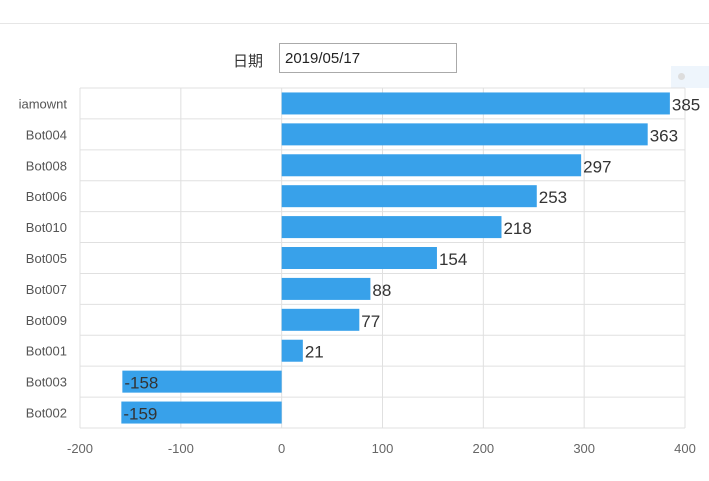 This screenshot has width=709, height=481. Describe the element at coordinates (354, 23) in the screenshot. I see `header-divider` at that location.